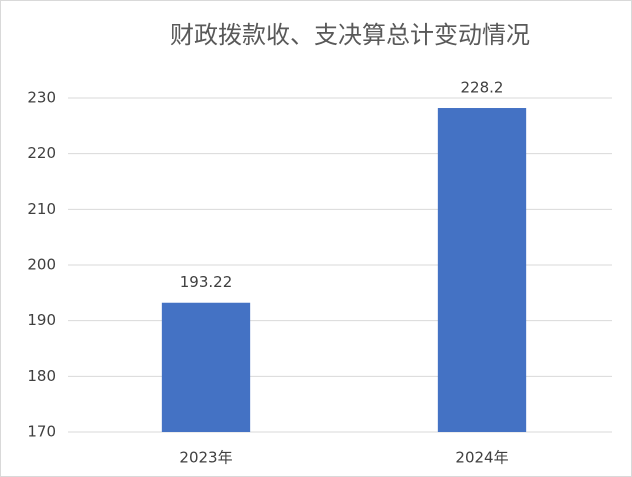 The image size is (632, 477). What do you see at coordinates (41, 320) in the screenshot?
I see `y-tick-label: 190` at bounding box center [41, 320].